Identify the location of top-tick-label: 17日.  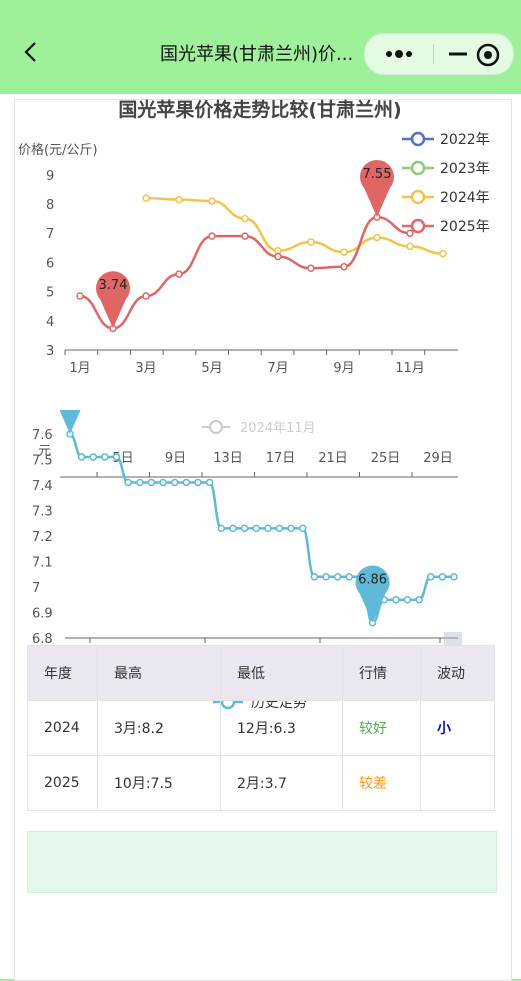
(281, 458).